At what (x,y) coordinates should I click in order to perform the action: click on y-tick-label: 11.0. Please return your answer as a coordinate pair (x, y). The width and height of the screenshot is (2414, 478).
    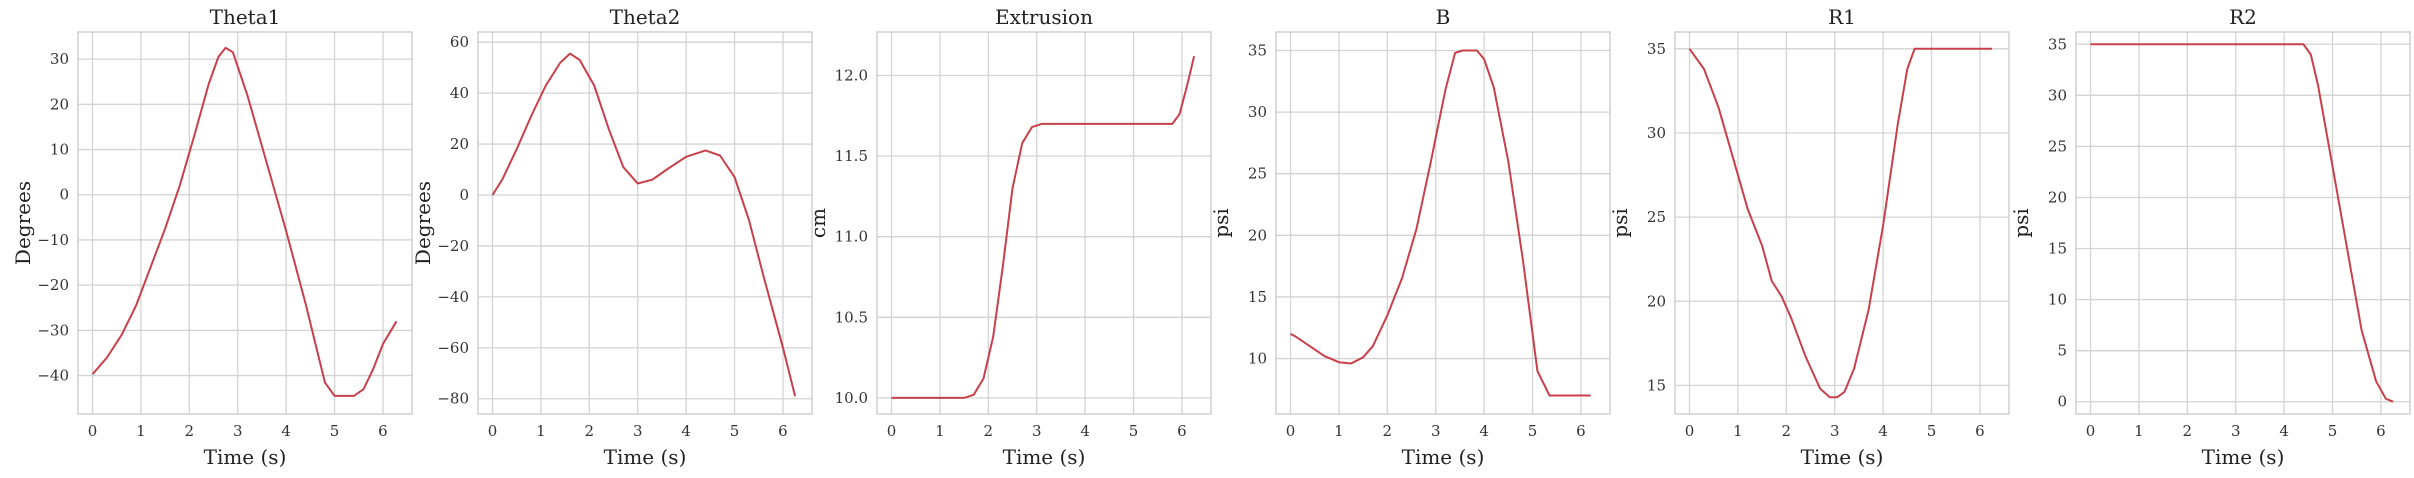
    Looking at the image, I should click on (851, 237).